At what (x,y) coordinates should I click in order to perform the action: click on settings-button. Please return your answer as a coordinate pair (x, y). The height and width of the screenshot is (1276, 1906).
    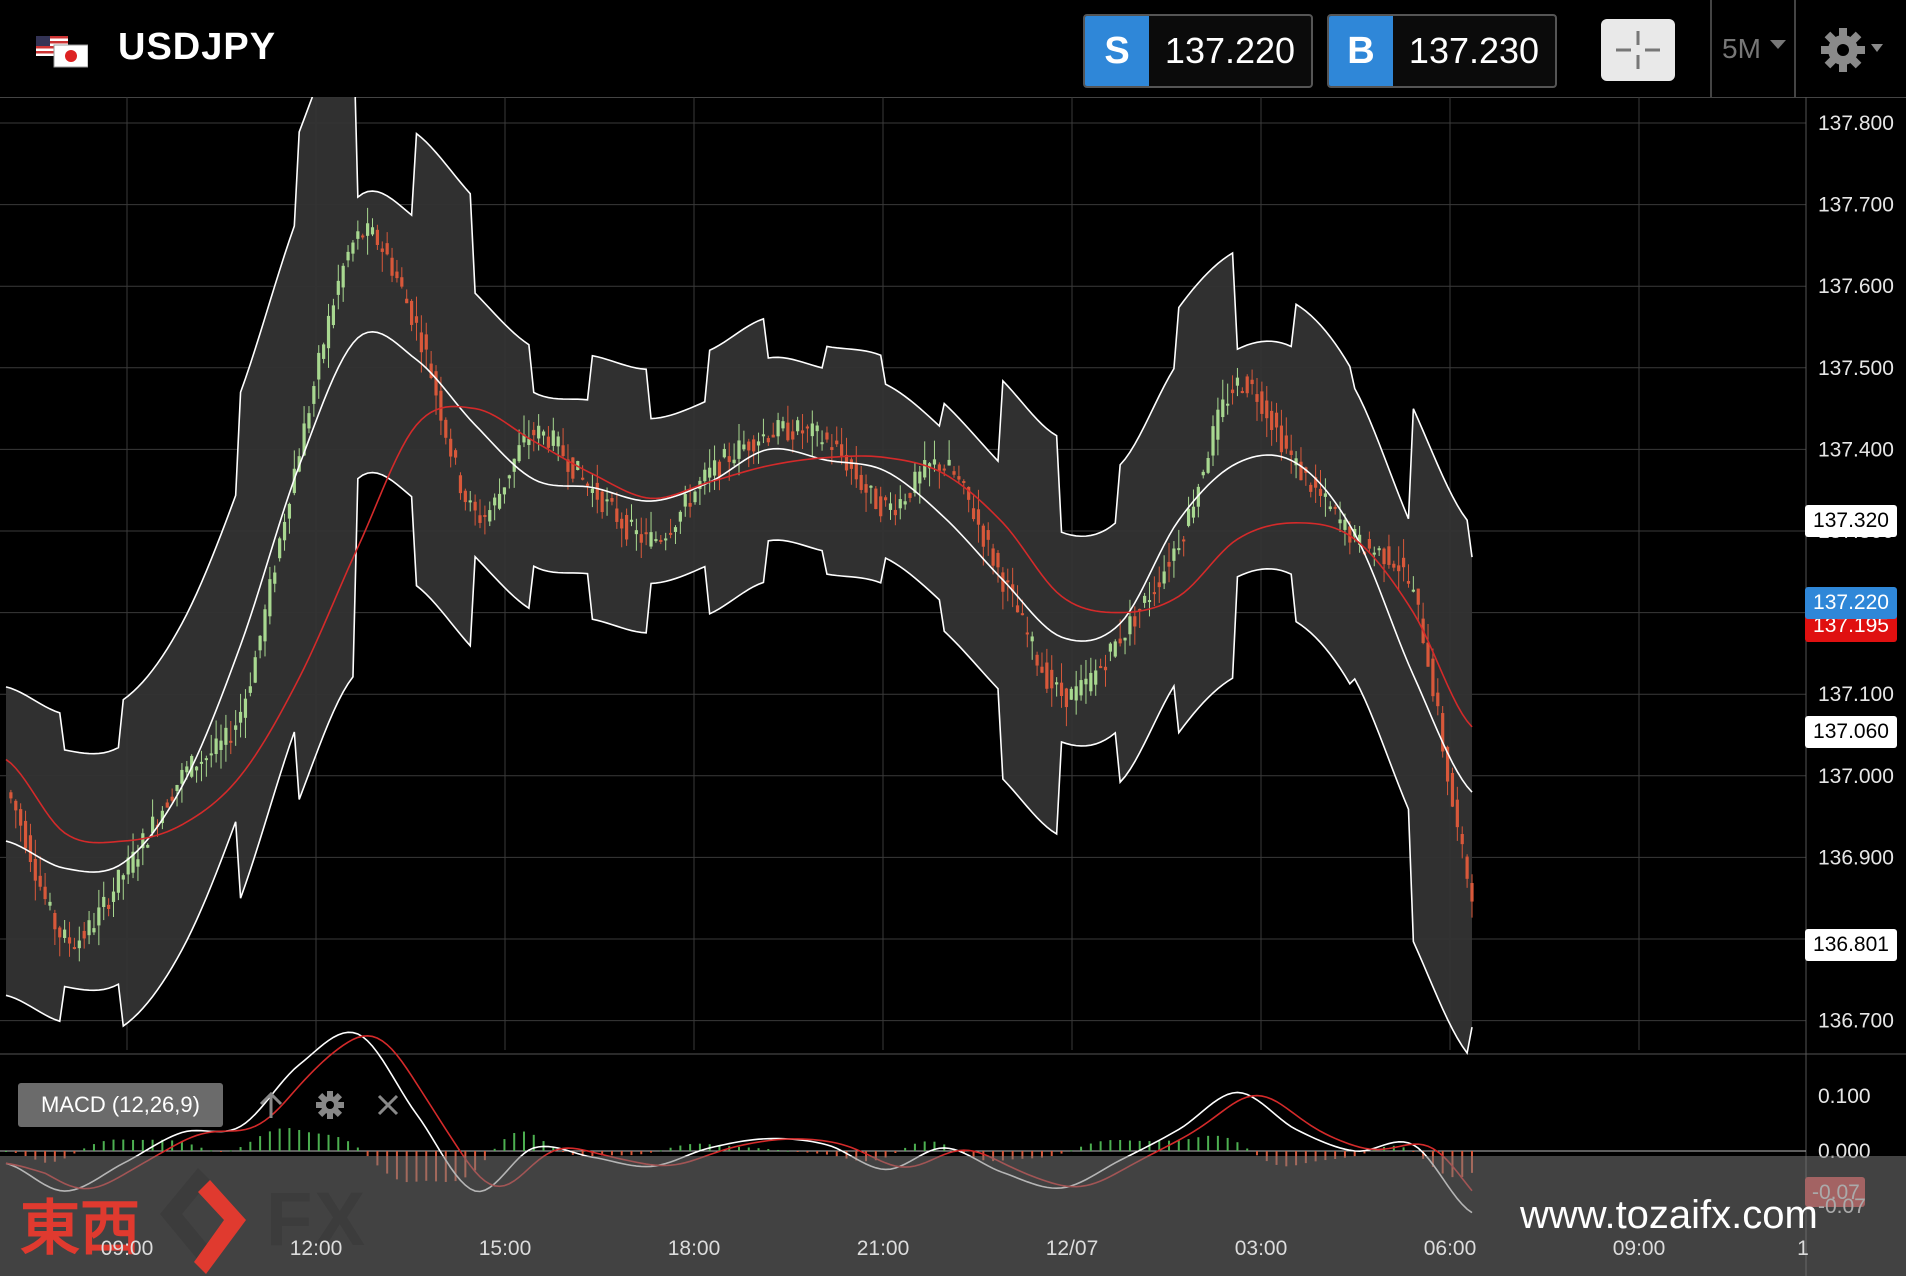
    Looking at the image, I should click on (1850, 50).